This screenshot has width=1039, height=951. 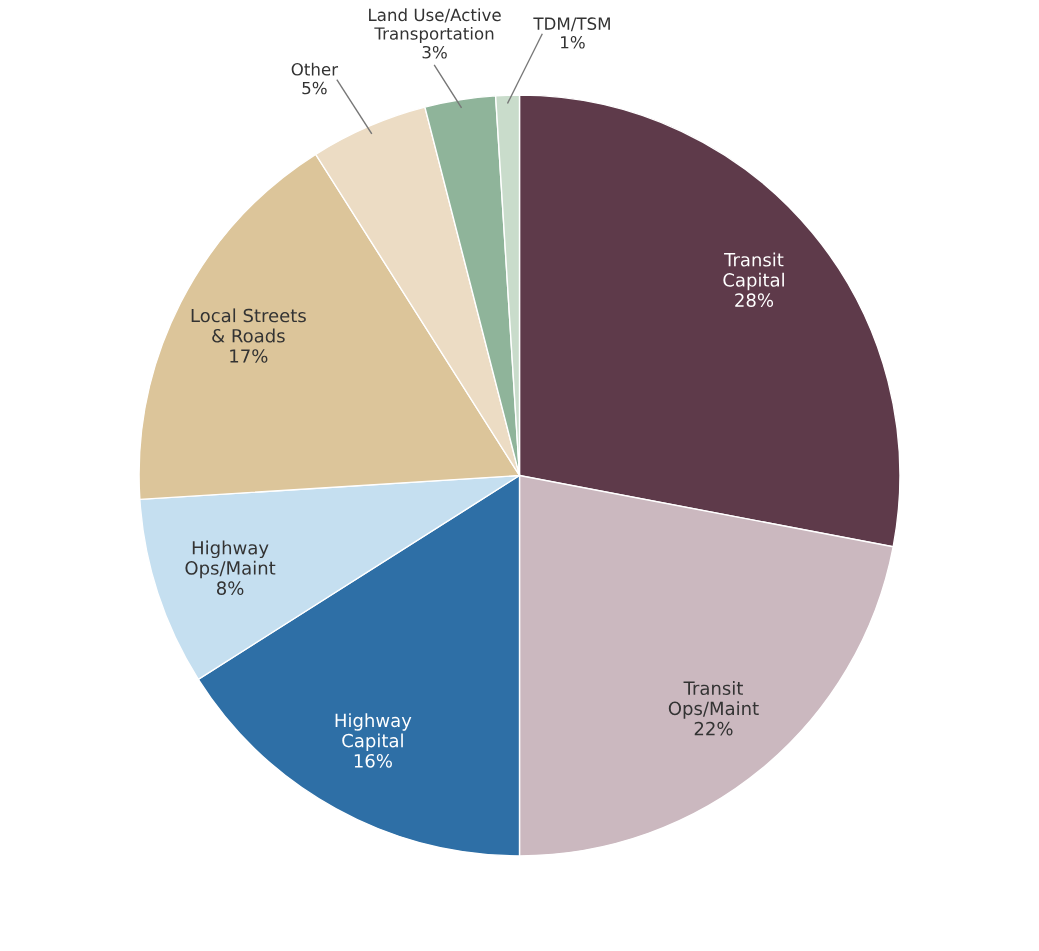 I want to click on data-label: 22%, so click(x=713, y=728).